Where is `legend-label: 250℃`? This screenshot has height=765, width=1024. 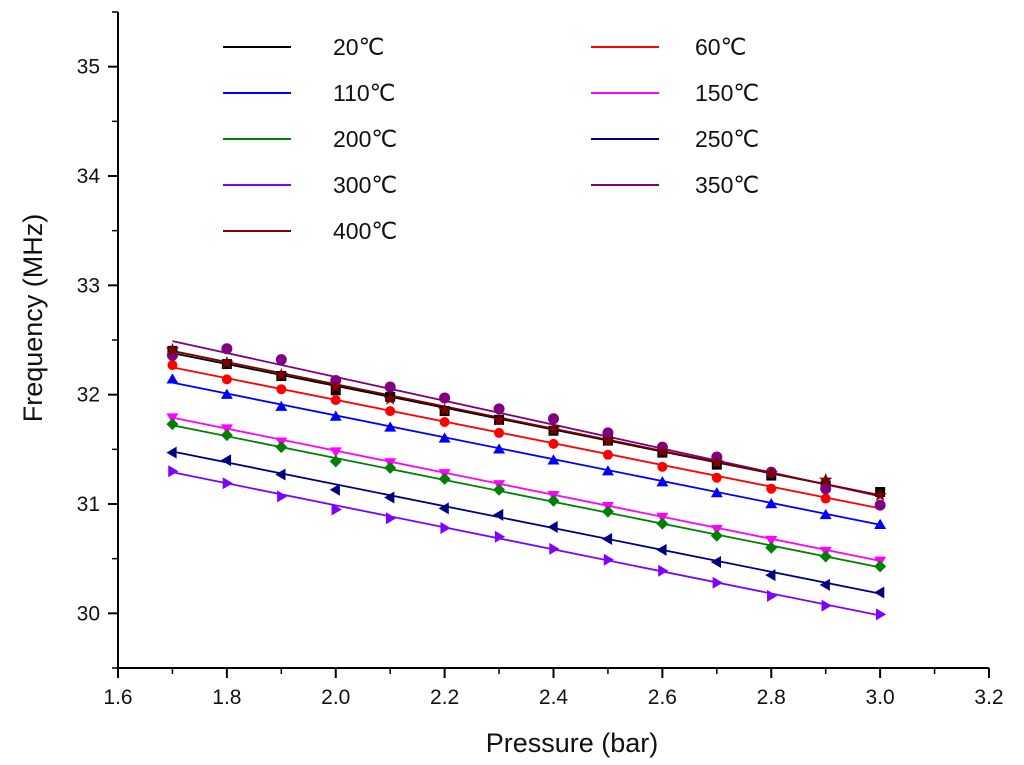 legend-label: 250℃ is located at coordinates (727, 139).